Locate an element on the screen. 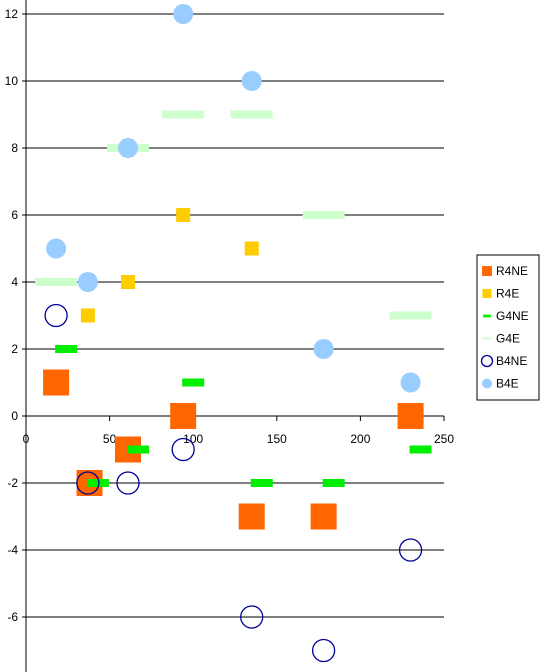 The width and height of the screenshot is (540, 672). legend: R4NE R4E G4NE G4E B4NE B4E is located at coordinates (508, 327).